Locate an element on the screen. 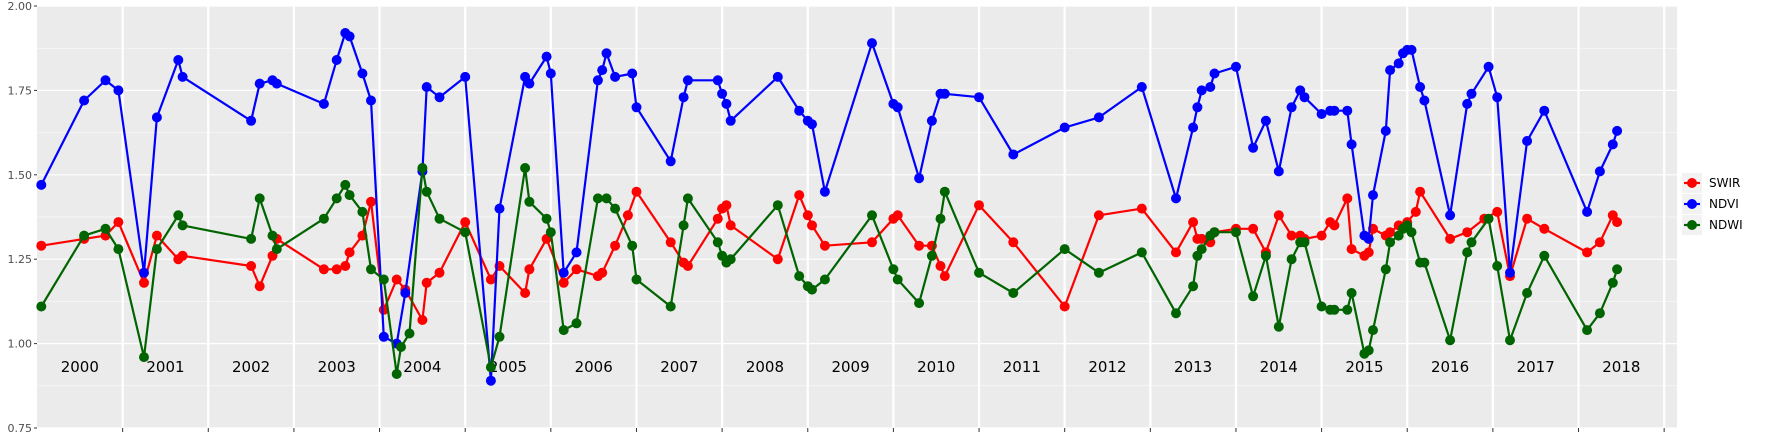 This screenshot has width=1773, height=442. year-label: 2012 is located at coordinates (1107, 367).